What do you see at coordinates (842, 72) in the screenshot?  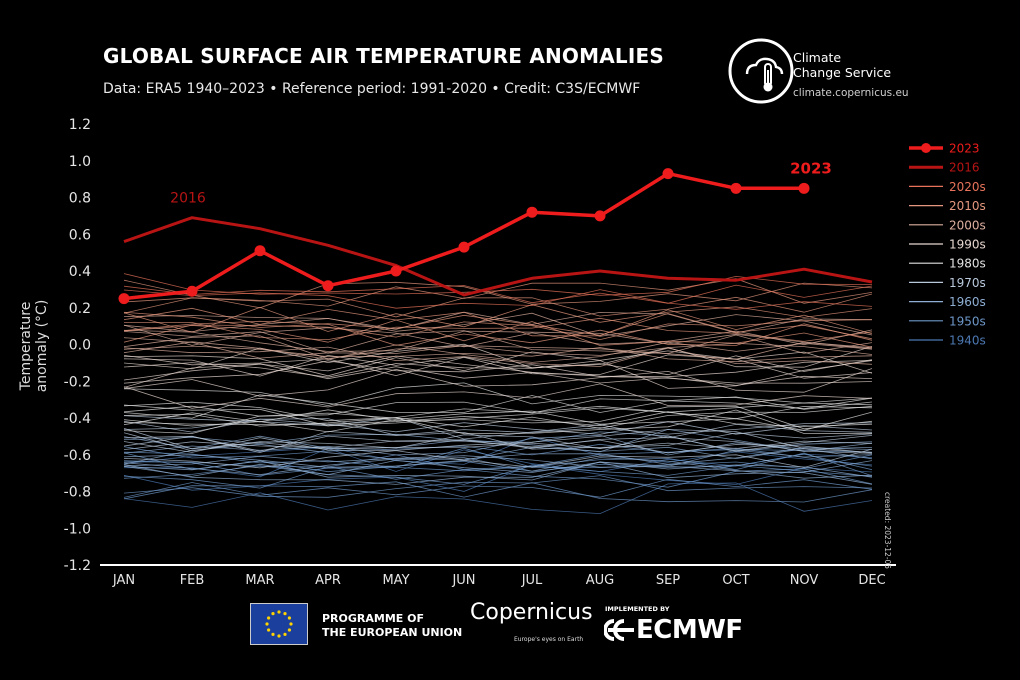 I see `brand-name-line2: Change Service` at bounding box center [842, 72].